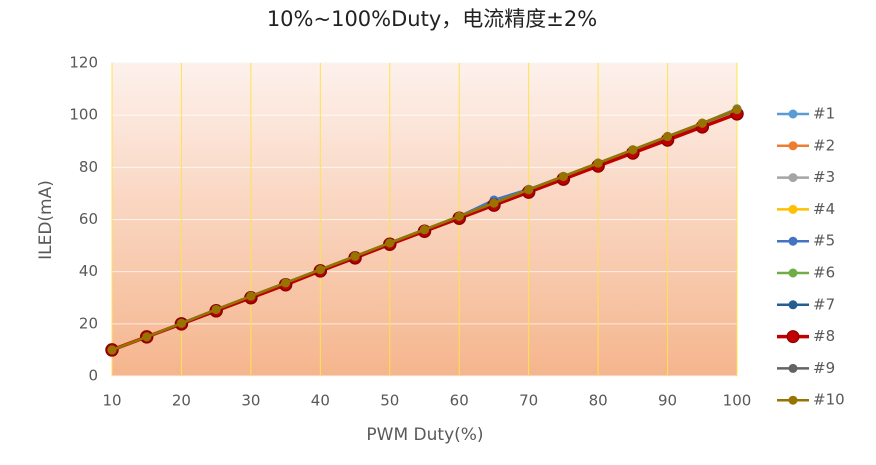 The image size is (876, 465). Describe the element at coordinates (829, 400) in the screenshot. I see `legend-label: #10` at that location.